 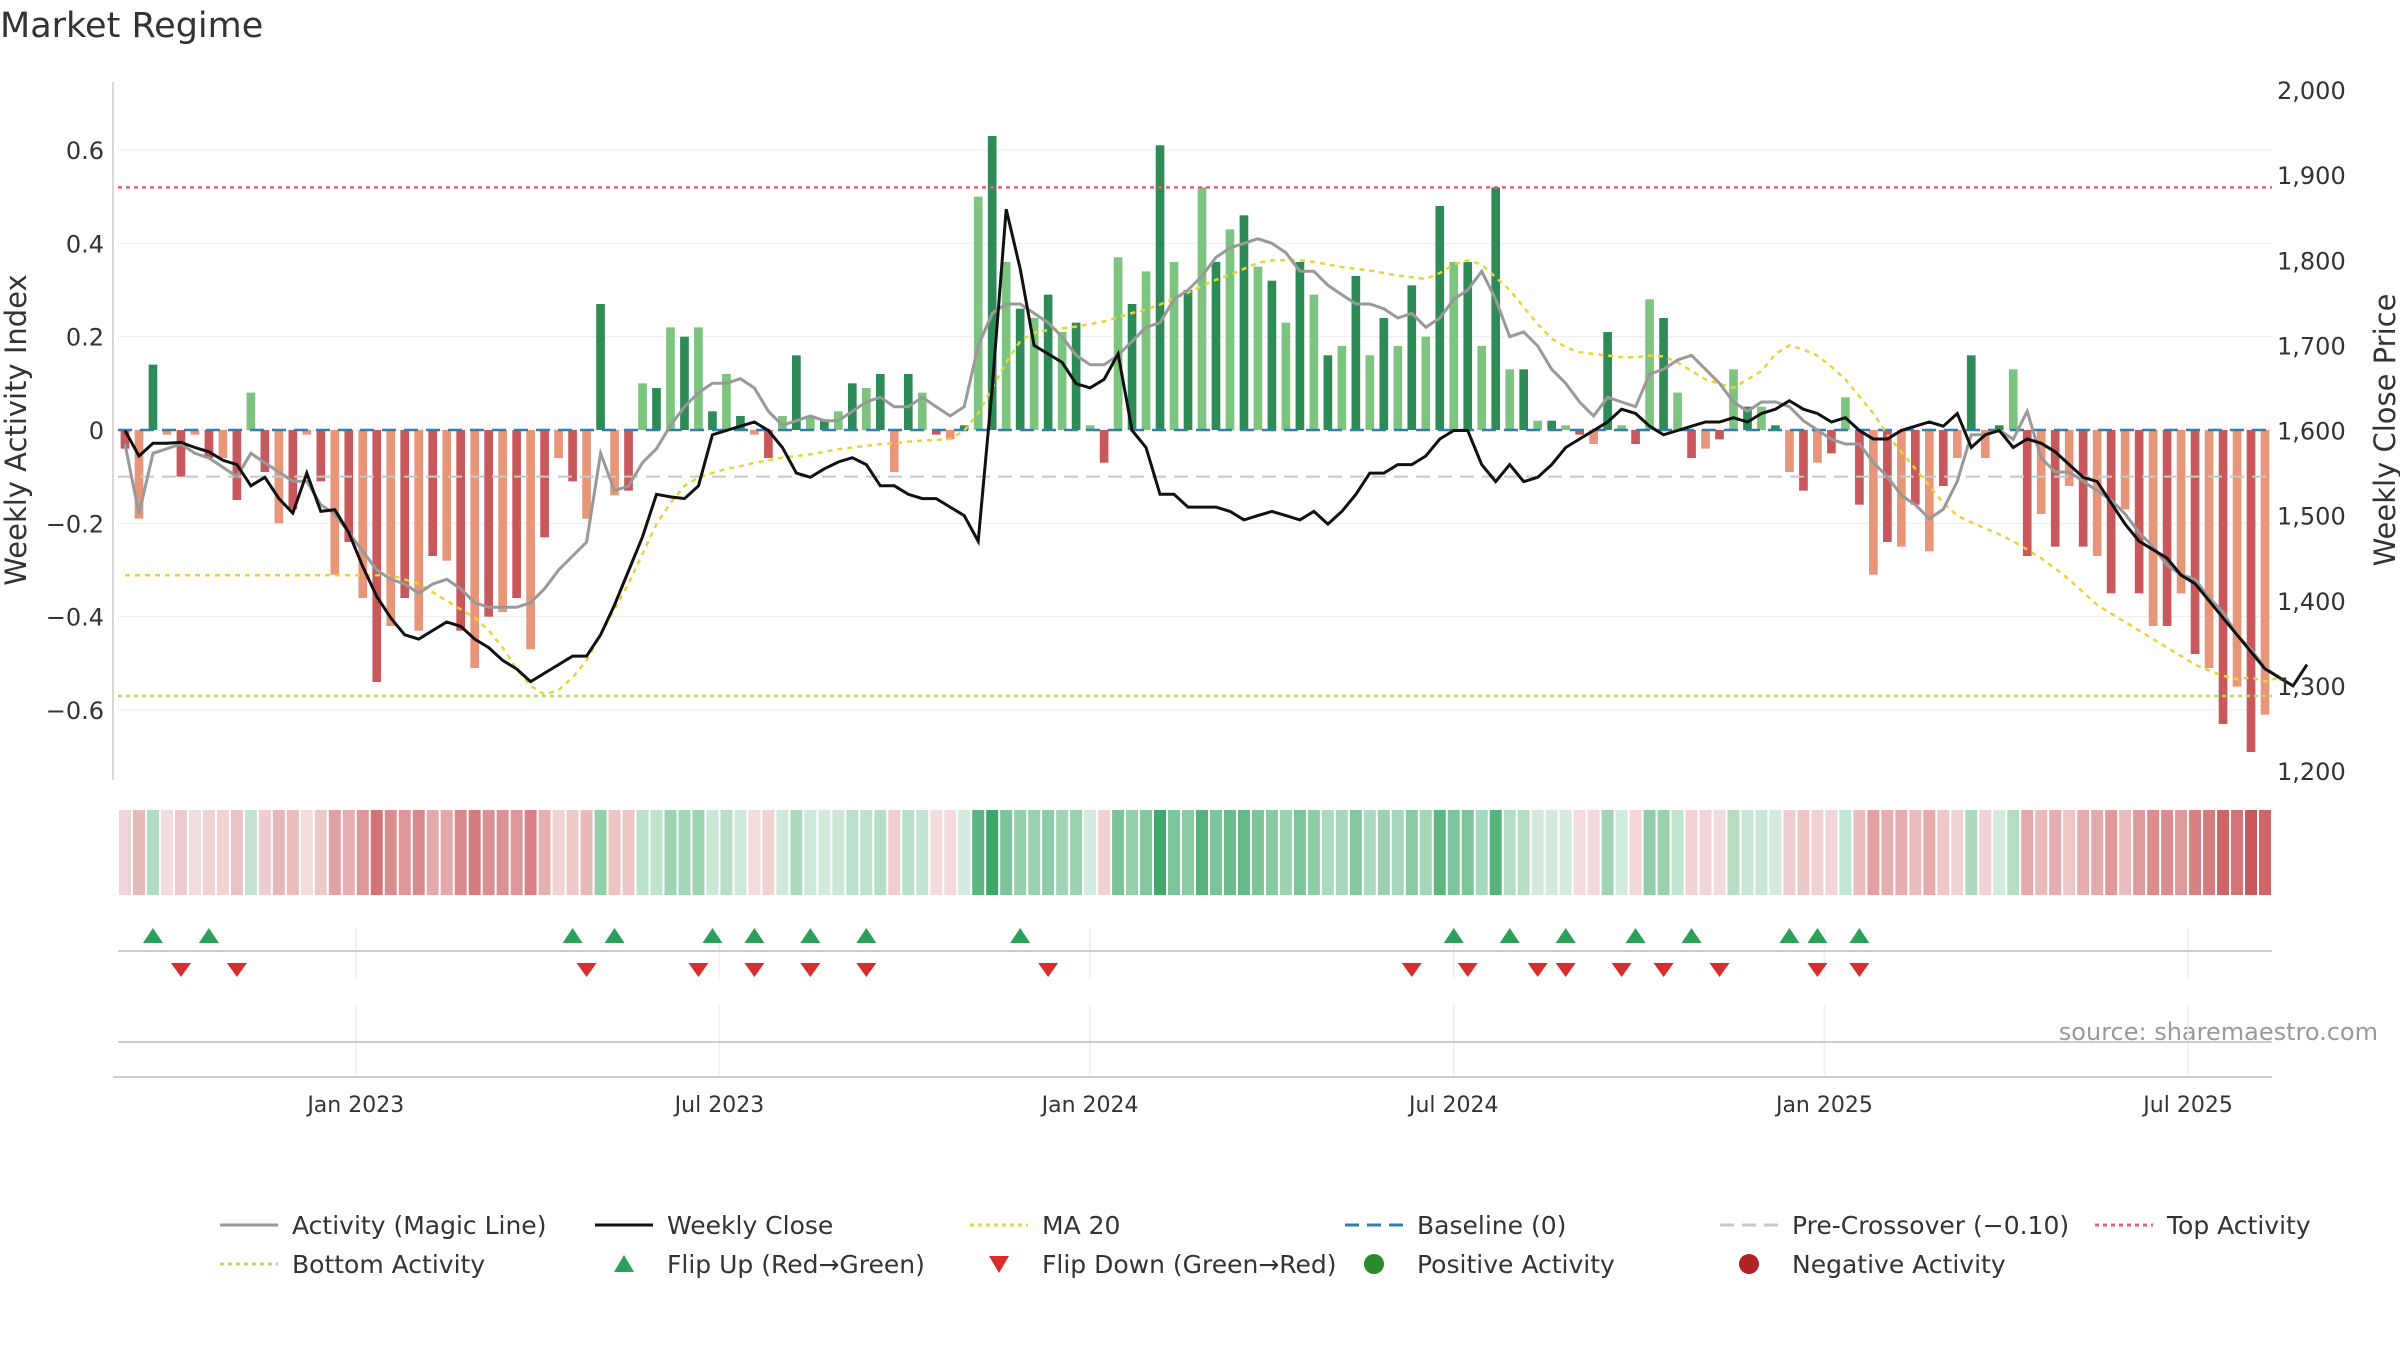 I want to click on legend-label: Activity (Magic Line), so click(x=419, y=1225).